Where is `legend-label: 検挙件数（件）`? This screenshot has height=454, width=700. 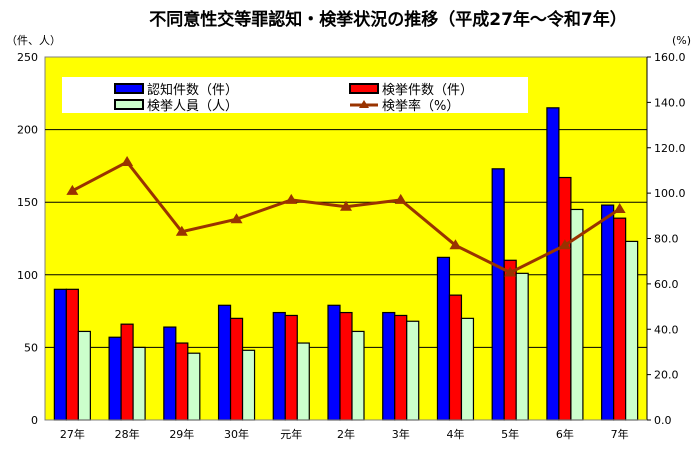 legend-label: 検挙件数（件） is located at coordinates (427, 90).